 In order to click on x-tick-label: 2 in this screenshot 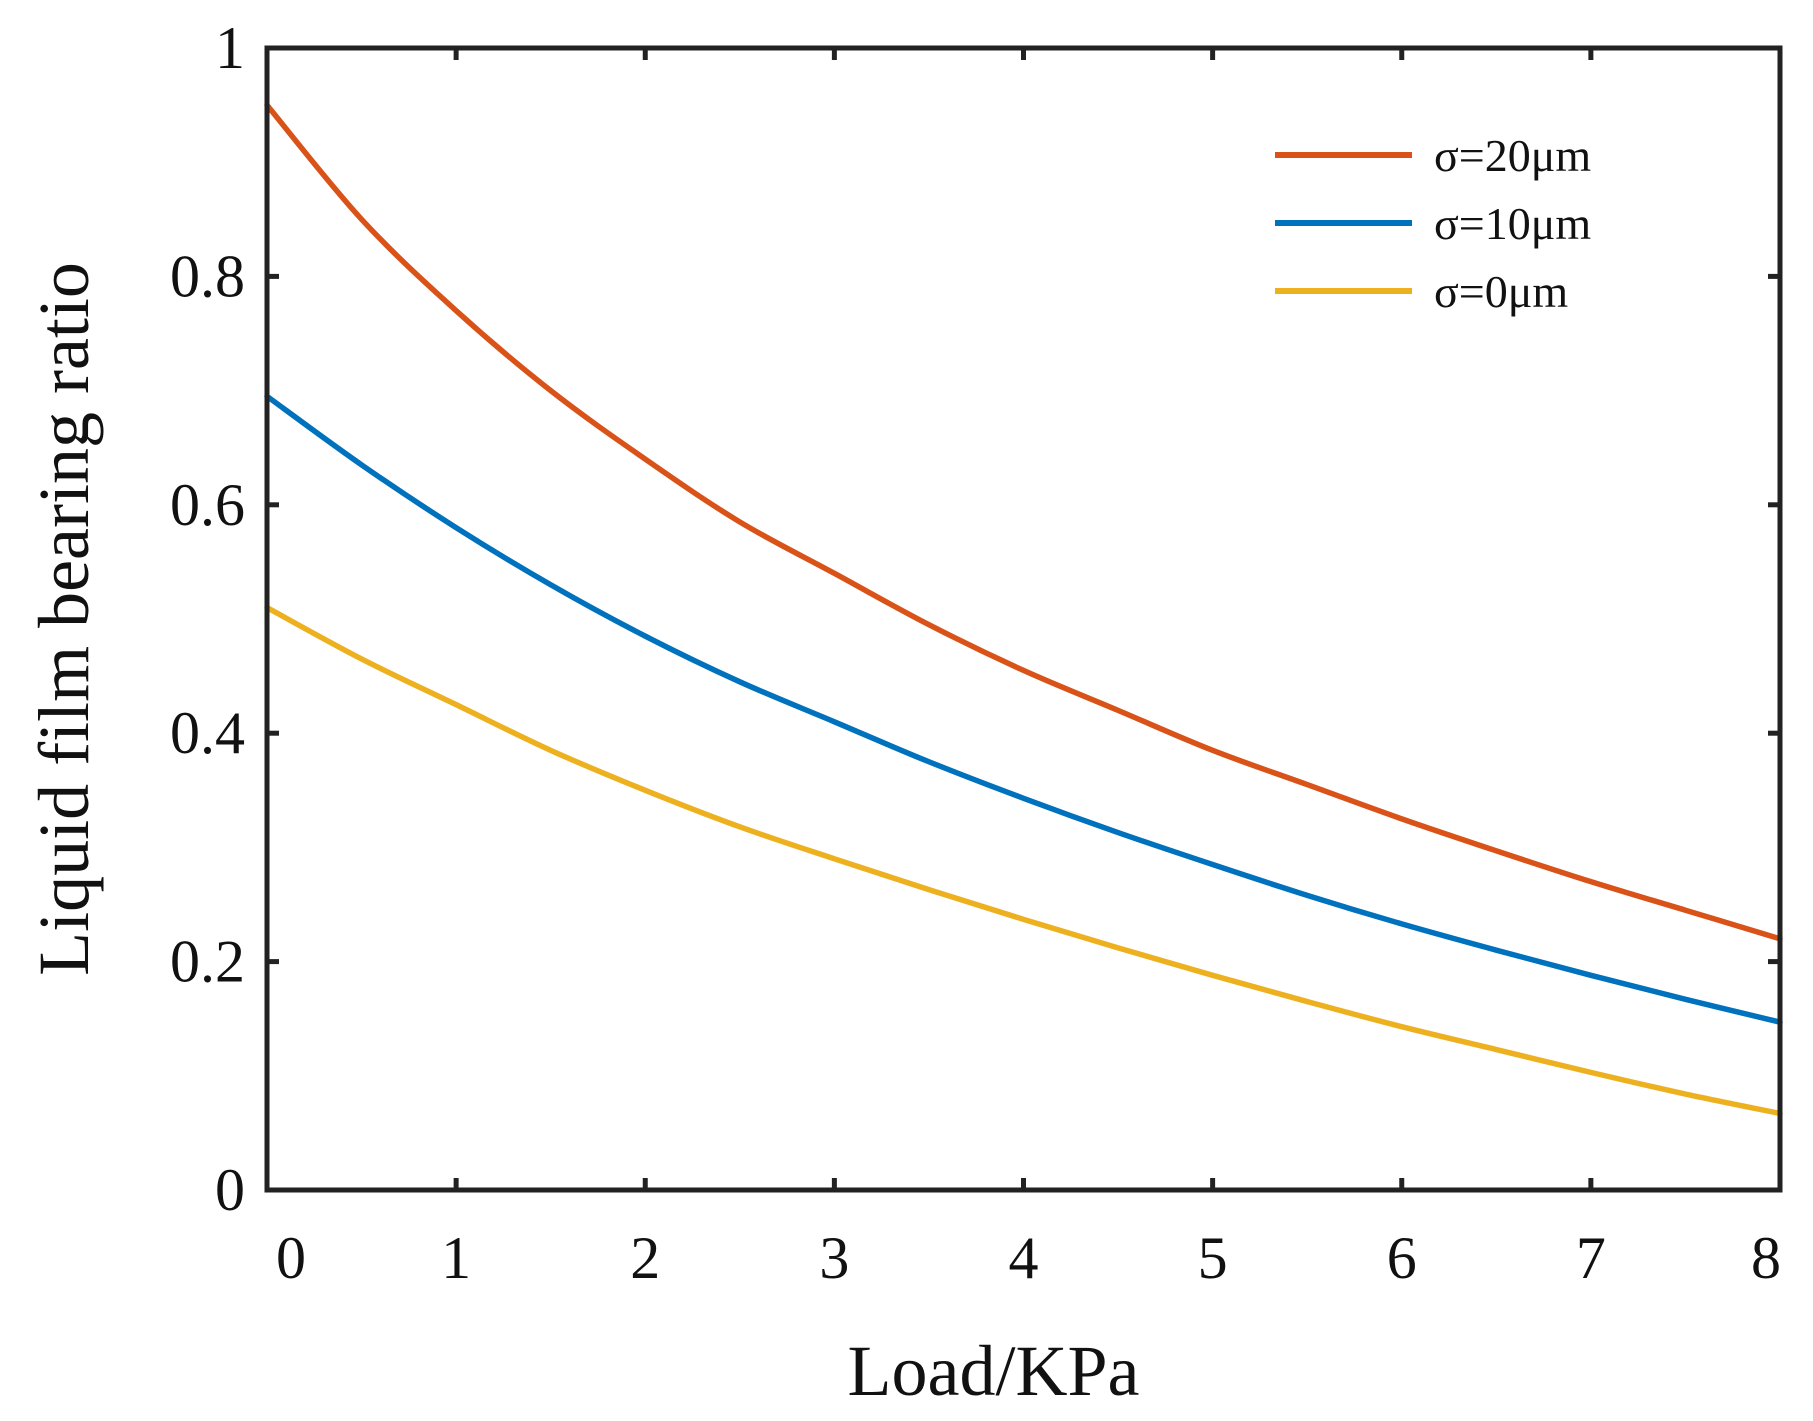, I will do `click(645, 1258)`.